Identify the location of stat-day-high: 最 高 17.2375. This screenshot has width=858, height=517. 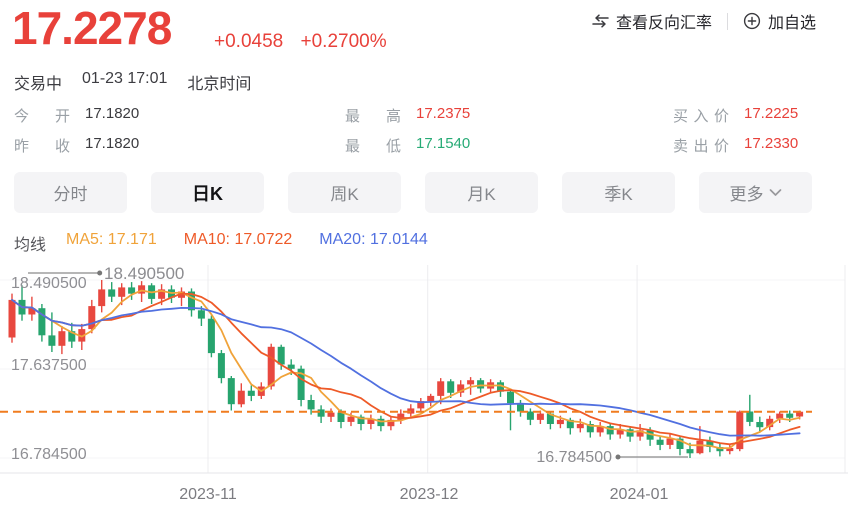
(408, 115).